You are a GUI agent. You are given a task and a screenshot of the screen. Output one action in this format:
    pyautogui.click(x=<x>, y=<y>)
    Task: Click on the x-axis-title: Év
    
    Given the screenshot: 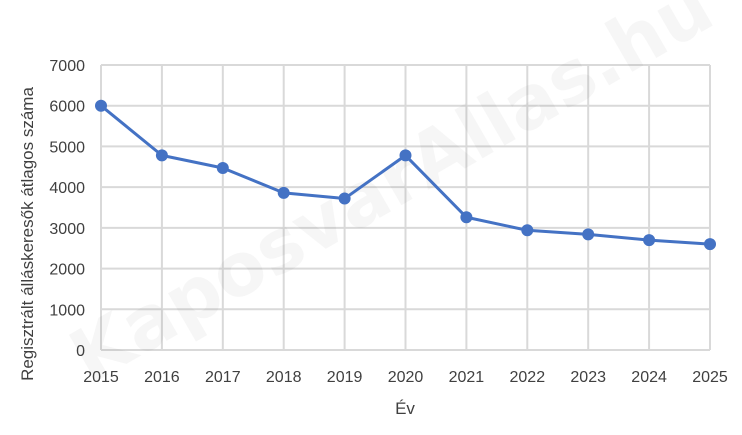 What is the action you would take?
    pyautogui.click(x=405, y=408)
    